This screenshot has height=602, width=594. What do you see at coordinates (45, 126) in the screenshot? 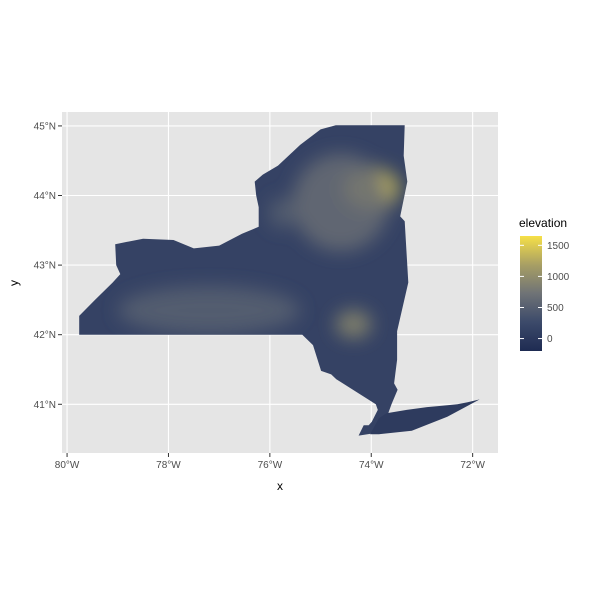
I see `y-tick-label-4: 45°N` at bounding box center [45, 126].